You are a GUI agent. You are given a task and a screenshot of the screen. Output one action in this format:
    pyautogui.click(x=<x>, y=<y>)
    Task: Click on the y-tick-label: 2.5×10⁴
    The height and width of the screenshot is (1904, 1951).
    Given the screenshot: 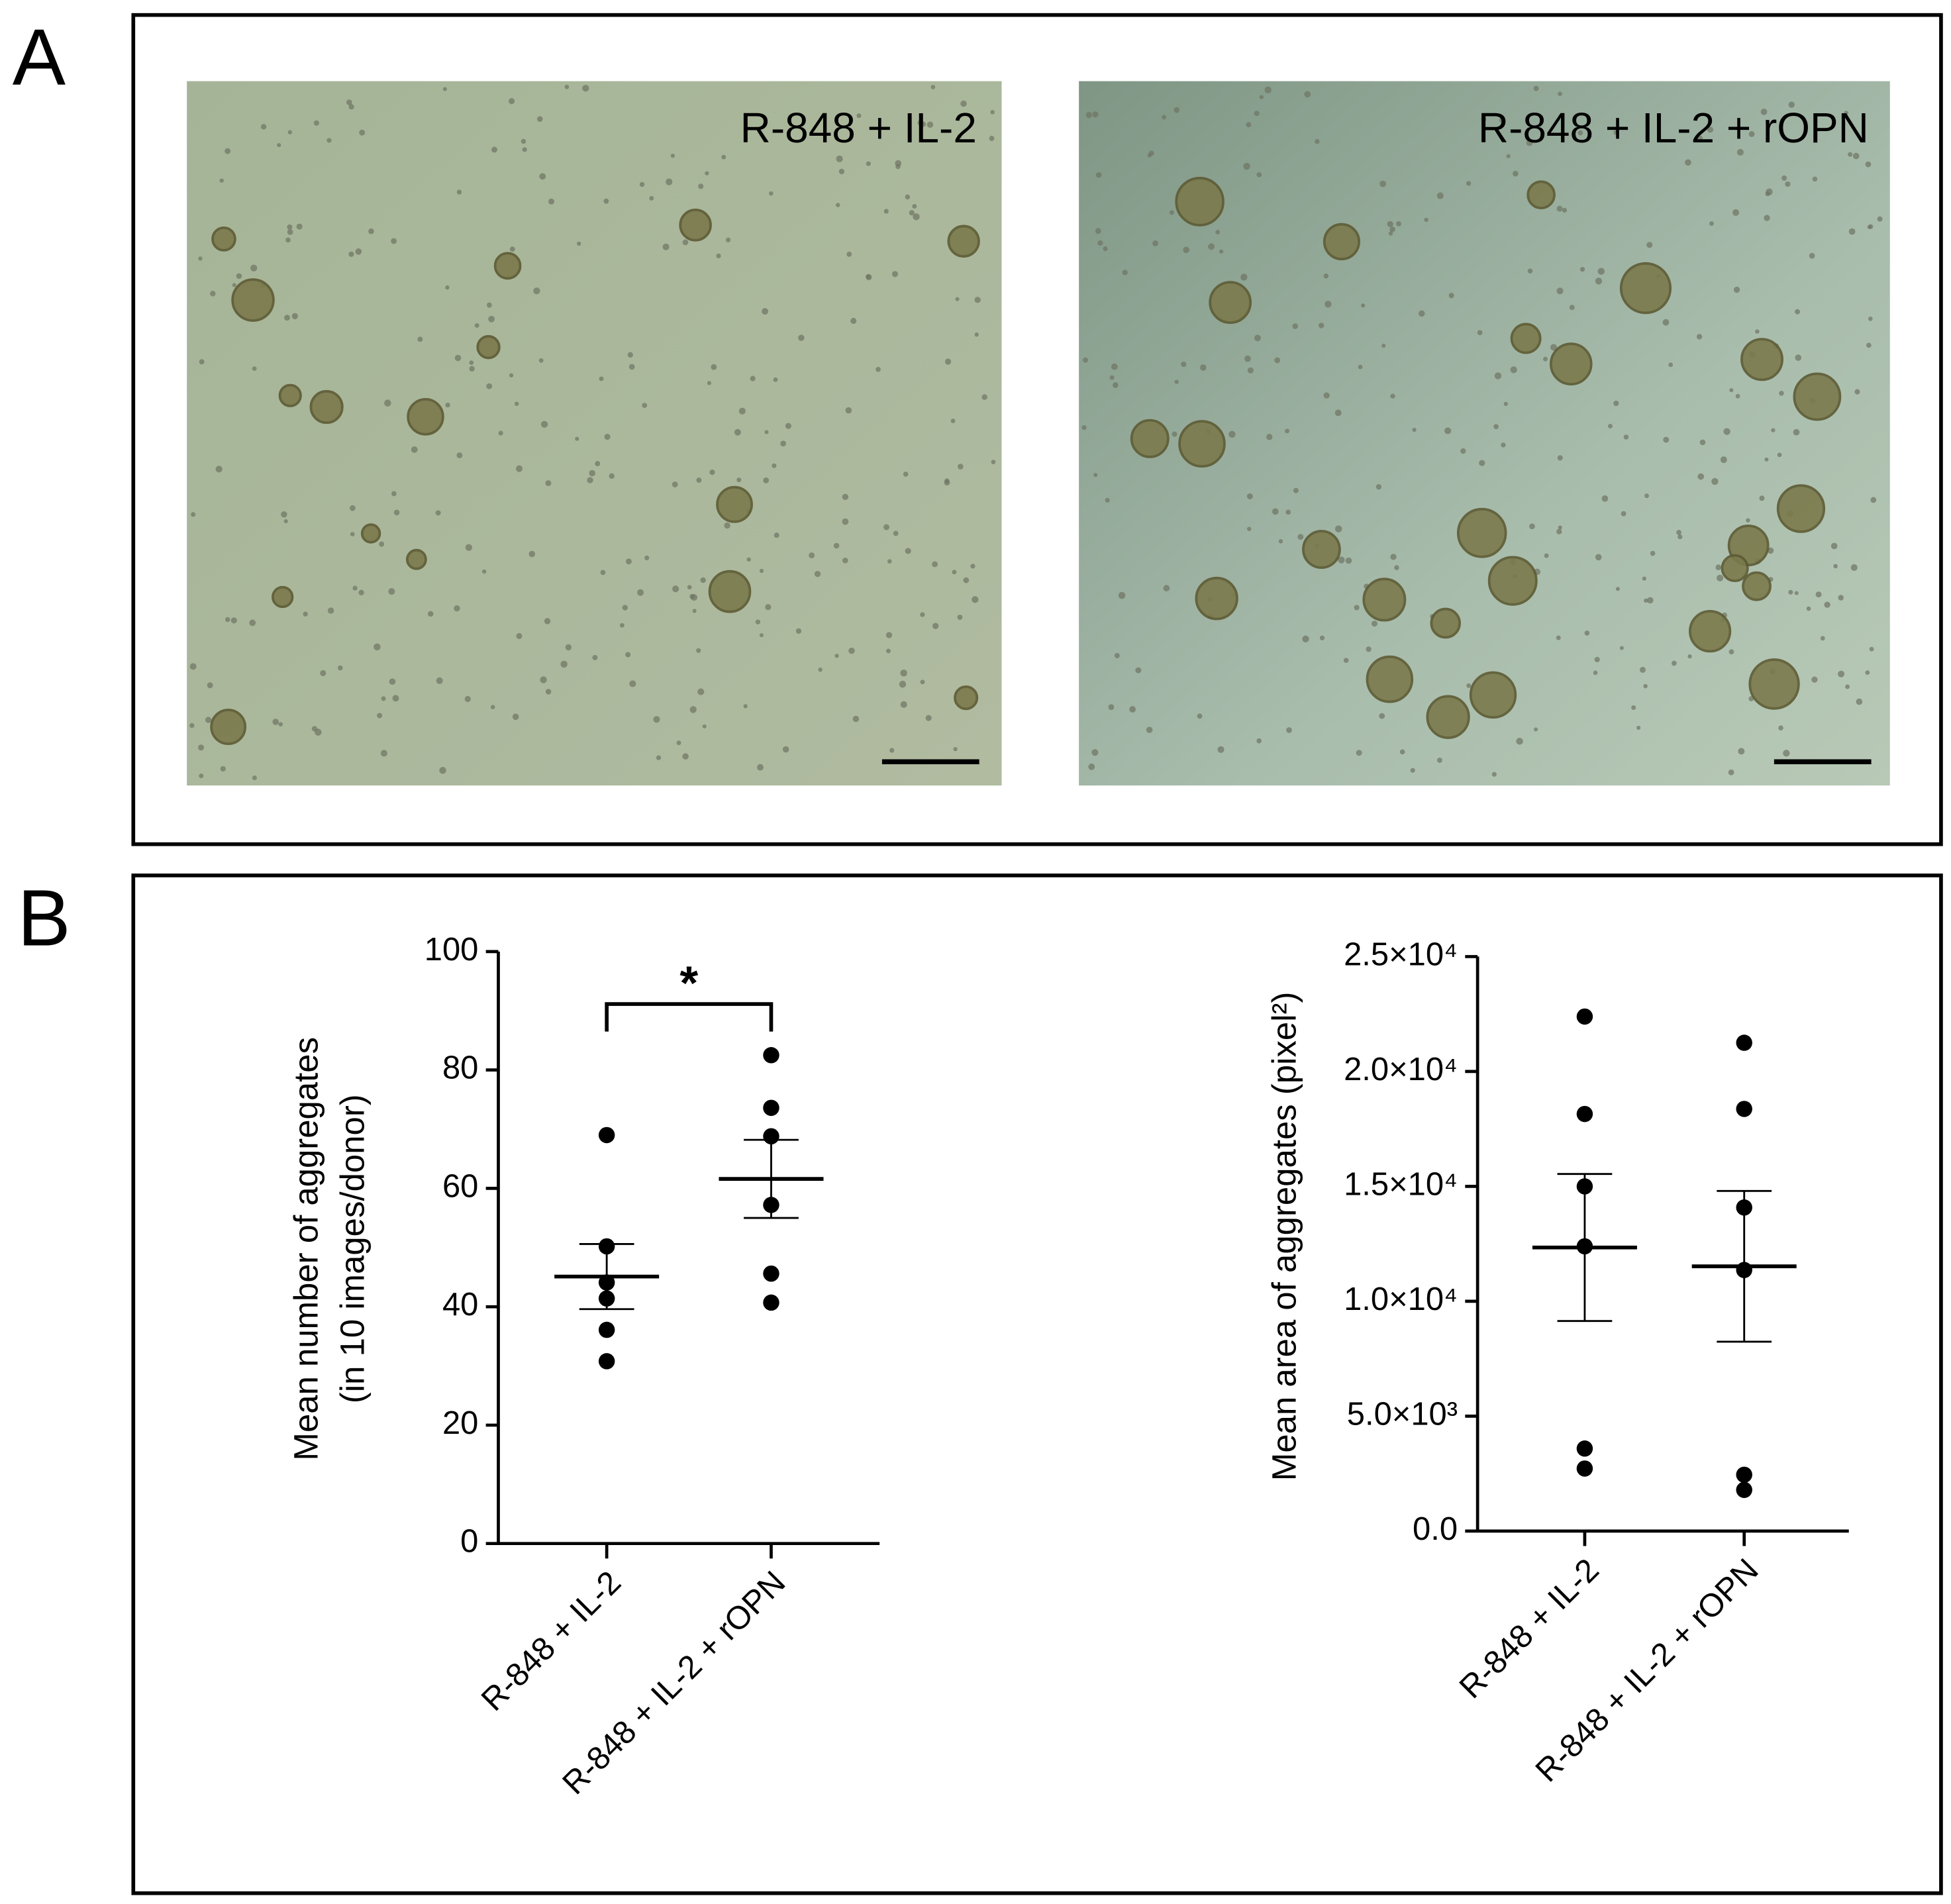 What is the action you would take?
    pyautogui.click(x=1401, y=954)
    